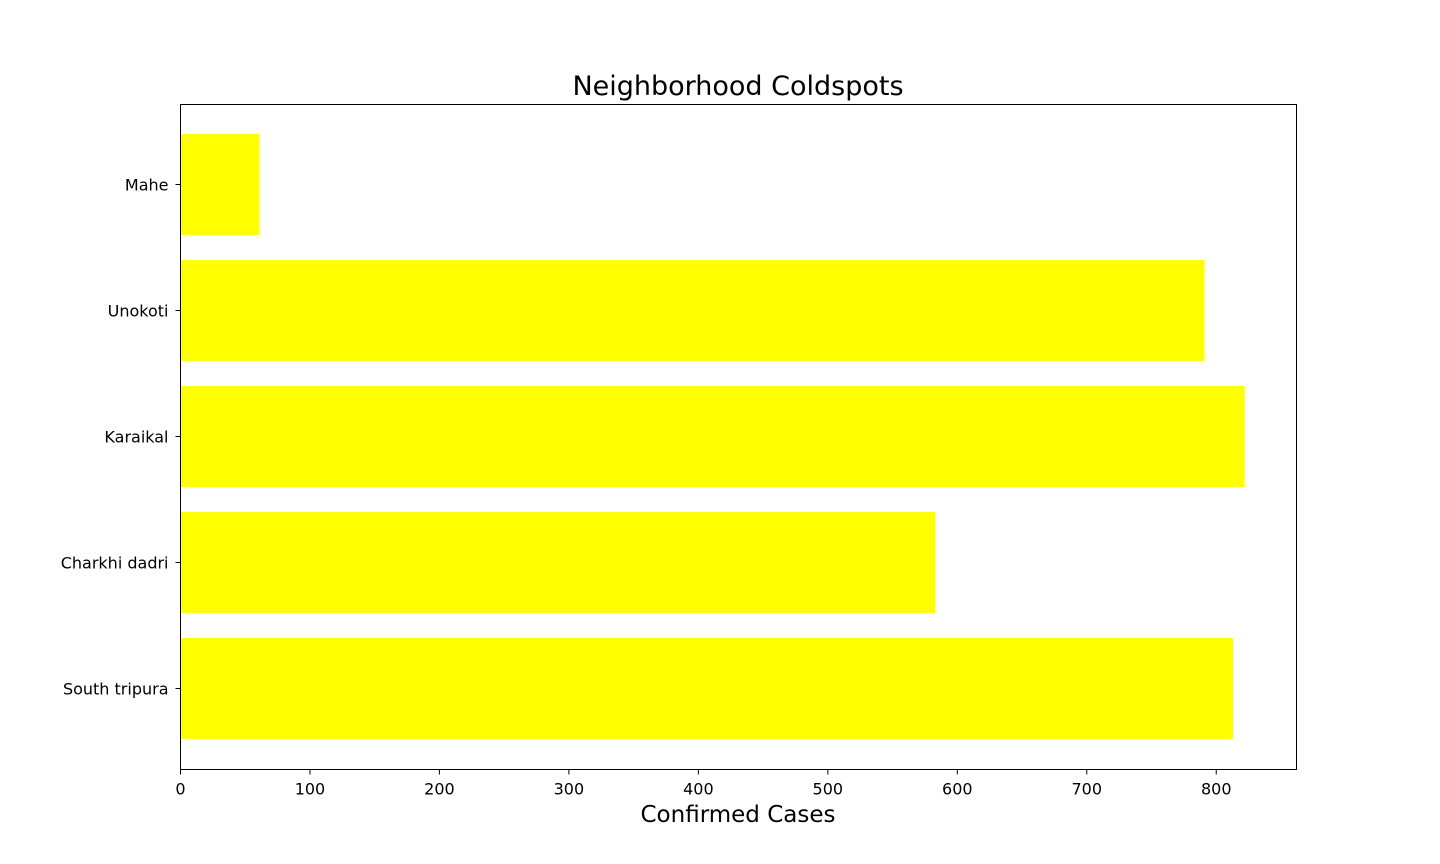 The width and height of the screenshot is (1440, 864). What do you see at coordinates (957, 789) in the screenshot?
I see `x-tick-label-600: 600` at bounding box center [957, 789].